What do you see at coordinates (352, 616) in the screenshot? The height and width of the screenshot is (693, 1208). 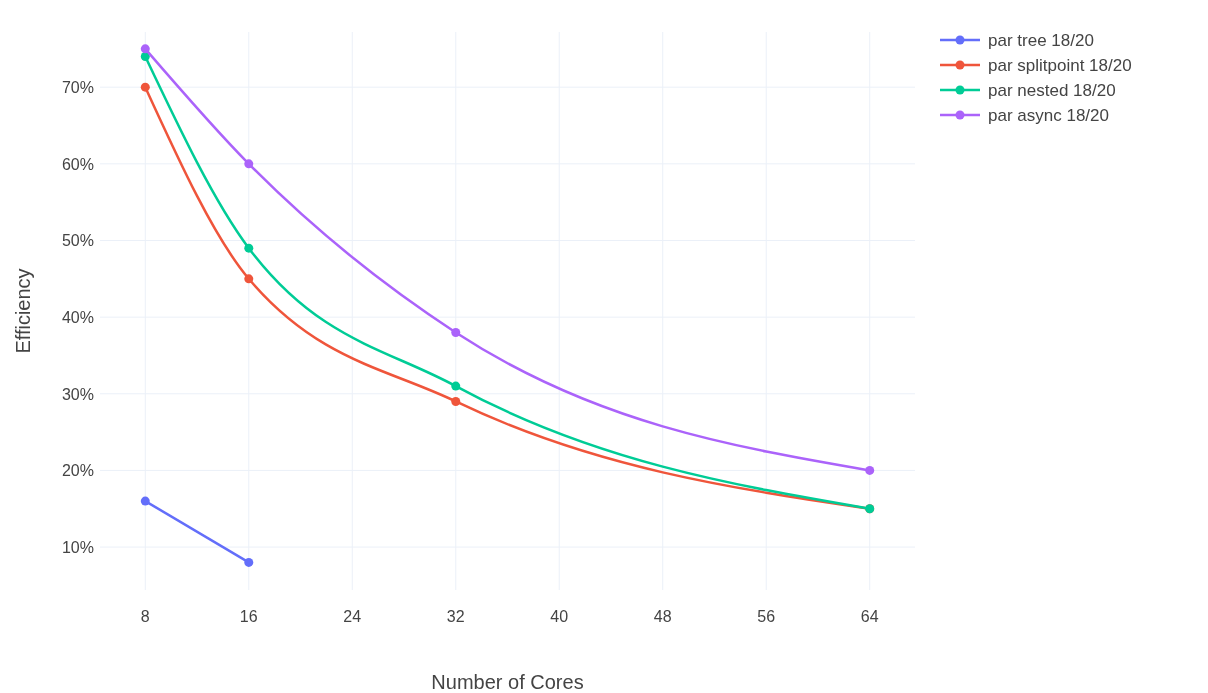 I see `x-tick-label: 24` at bounding box center [352, 616].